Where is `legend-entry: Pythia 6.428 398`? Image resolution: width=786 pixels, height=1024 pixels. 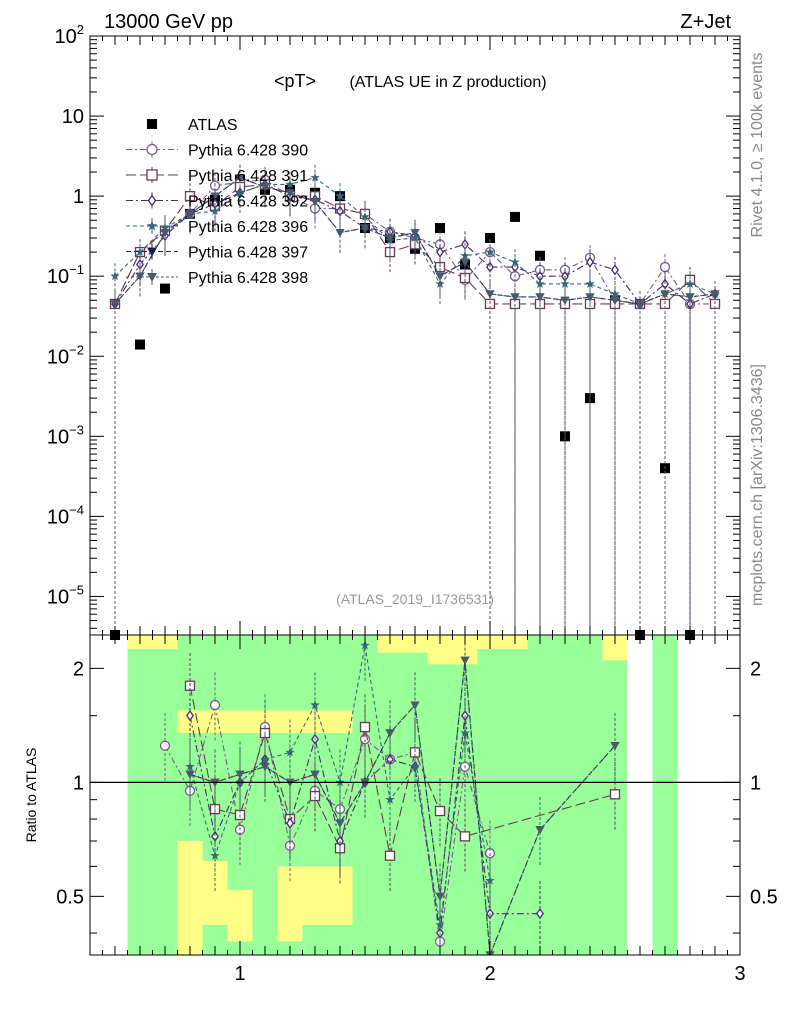
legend-entry: Pythia 6.428 398 is located at coordinates (217, 278).